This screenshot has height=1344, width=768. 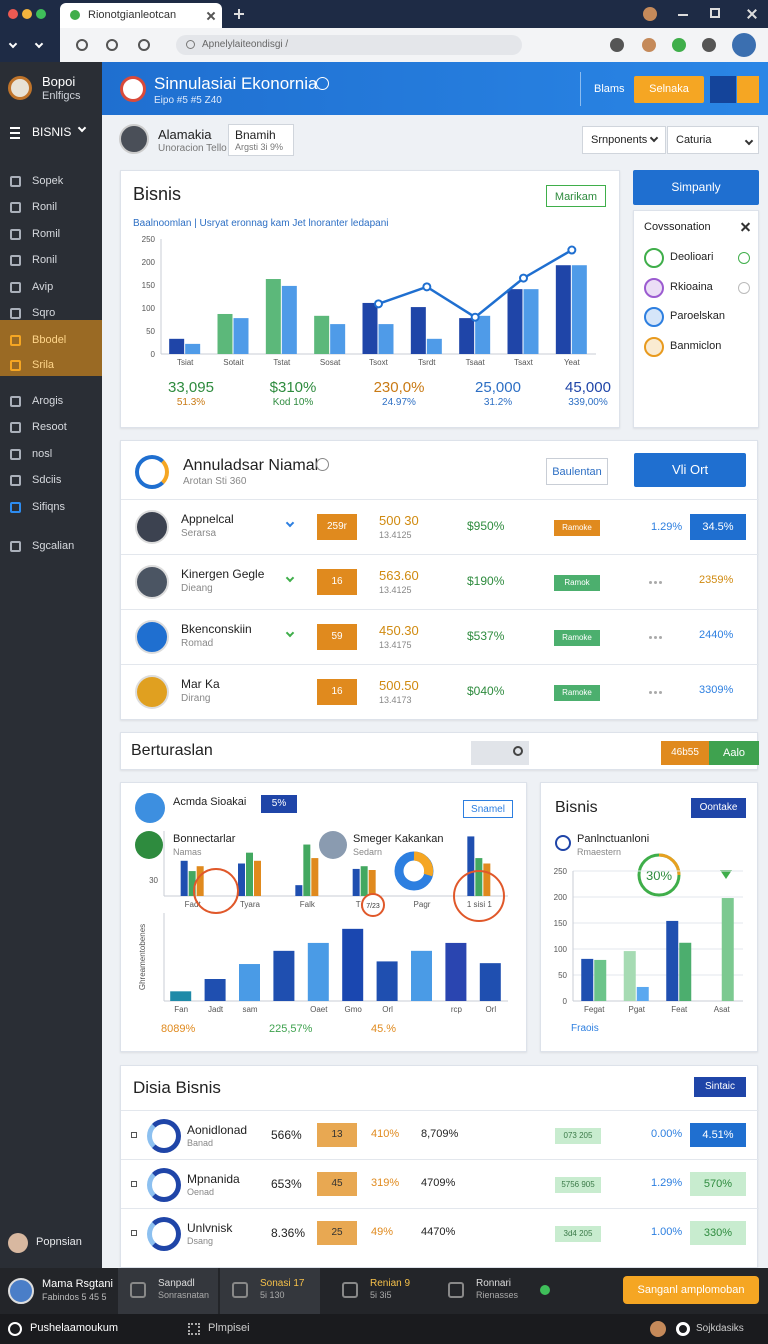 What do you see at coordinates (384, 1329) in the screenshot?
I see `bottom-bar: Pushelaamoukum Plmpisei Sojkdasiks` at bounding box center [384, 1329].